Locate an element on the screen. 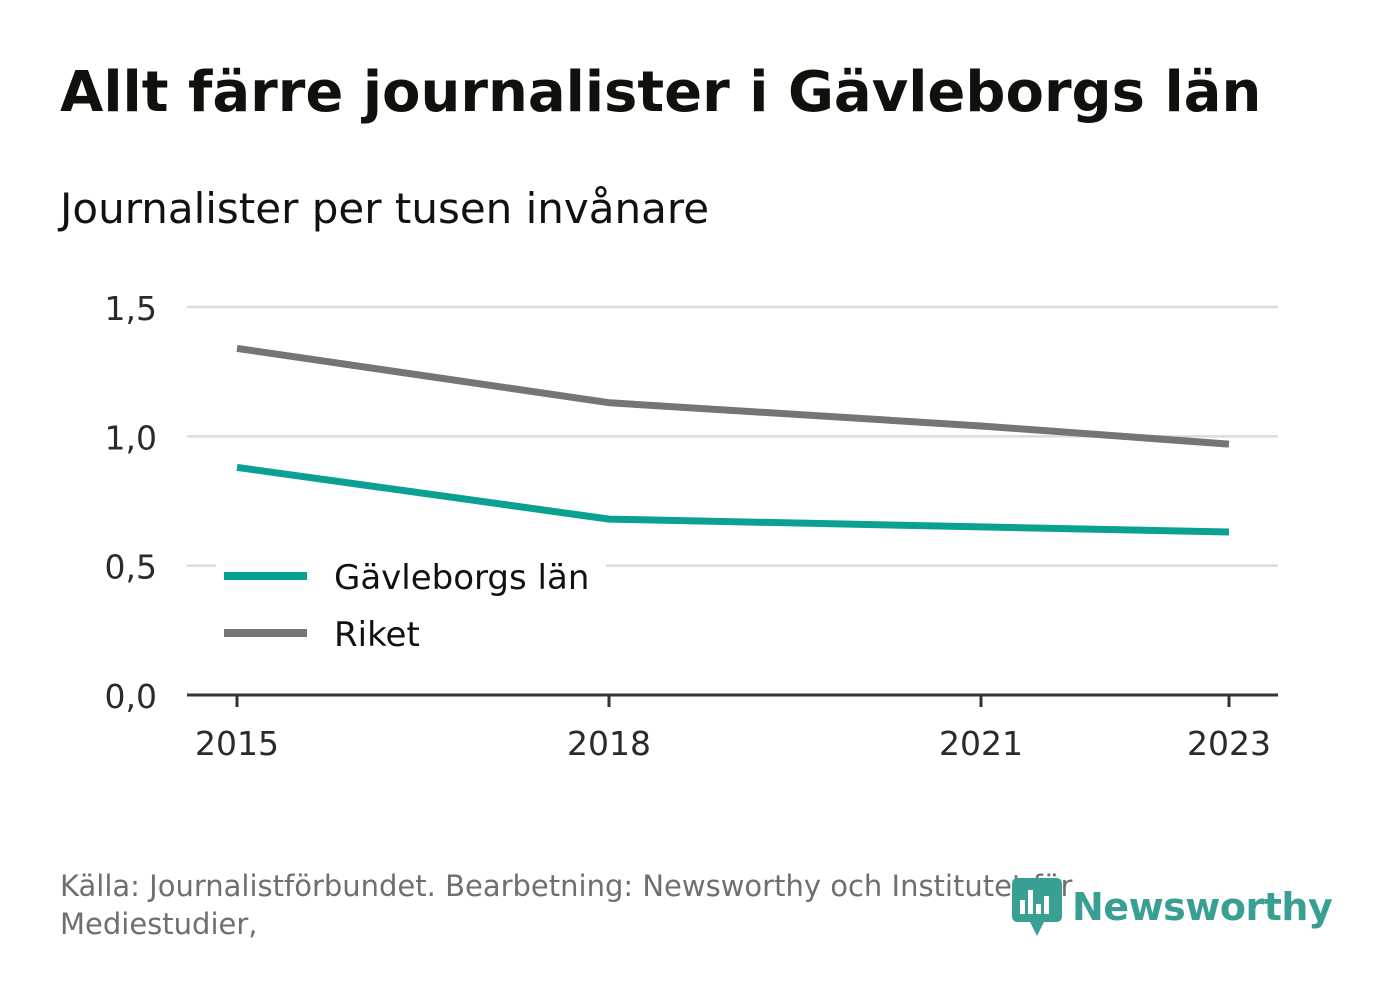  newsworthy-logo: Newsworthy is located at coordinates (1171, 907).